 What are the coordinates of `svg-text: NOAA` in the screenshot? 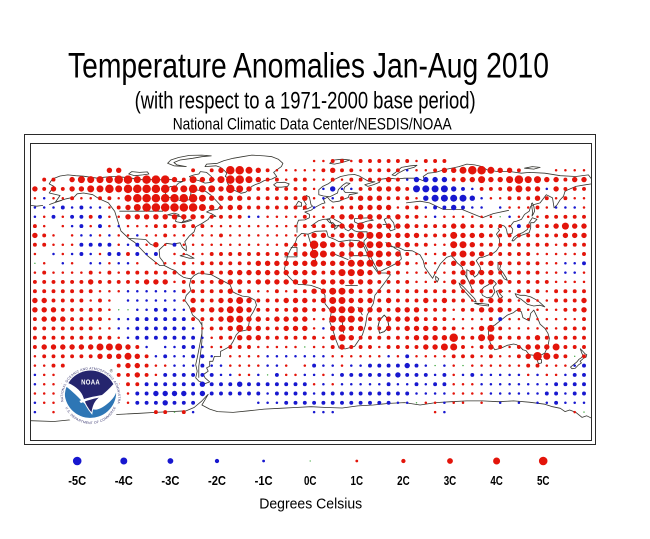 It's located at (90, 381).